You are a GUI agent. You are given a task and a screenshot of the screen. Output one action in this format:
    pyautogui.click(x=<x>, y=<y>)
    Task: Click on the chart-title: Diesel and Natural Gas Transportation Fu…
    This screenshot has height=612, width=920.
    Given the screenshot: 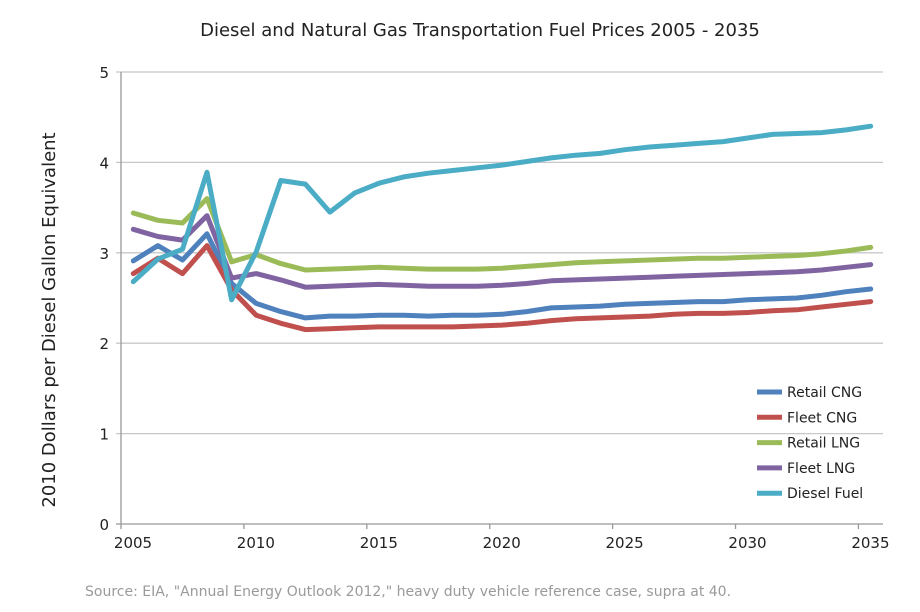 What is the action you would take?
    pyautogui.click(x=480, y=30)
    